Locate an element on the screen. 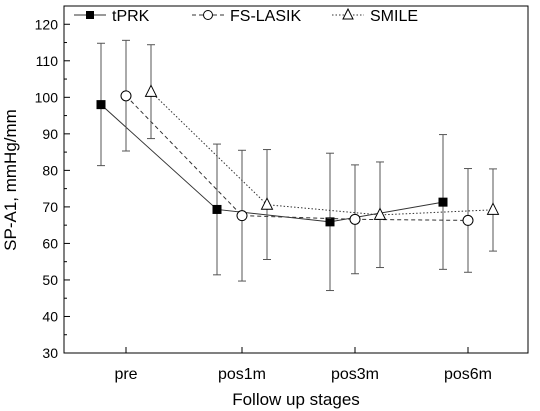  legend: tPRK FS-LASIK SMILE is located at coordinates (246, 16).